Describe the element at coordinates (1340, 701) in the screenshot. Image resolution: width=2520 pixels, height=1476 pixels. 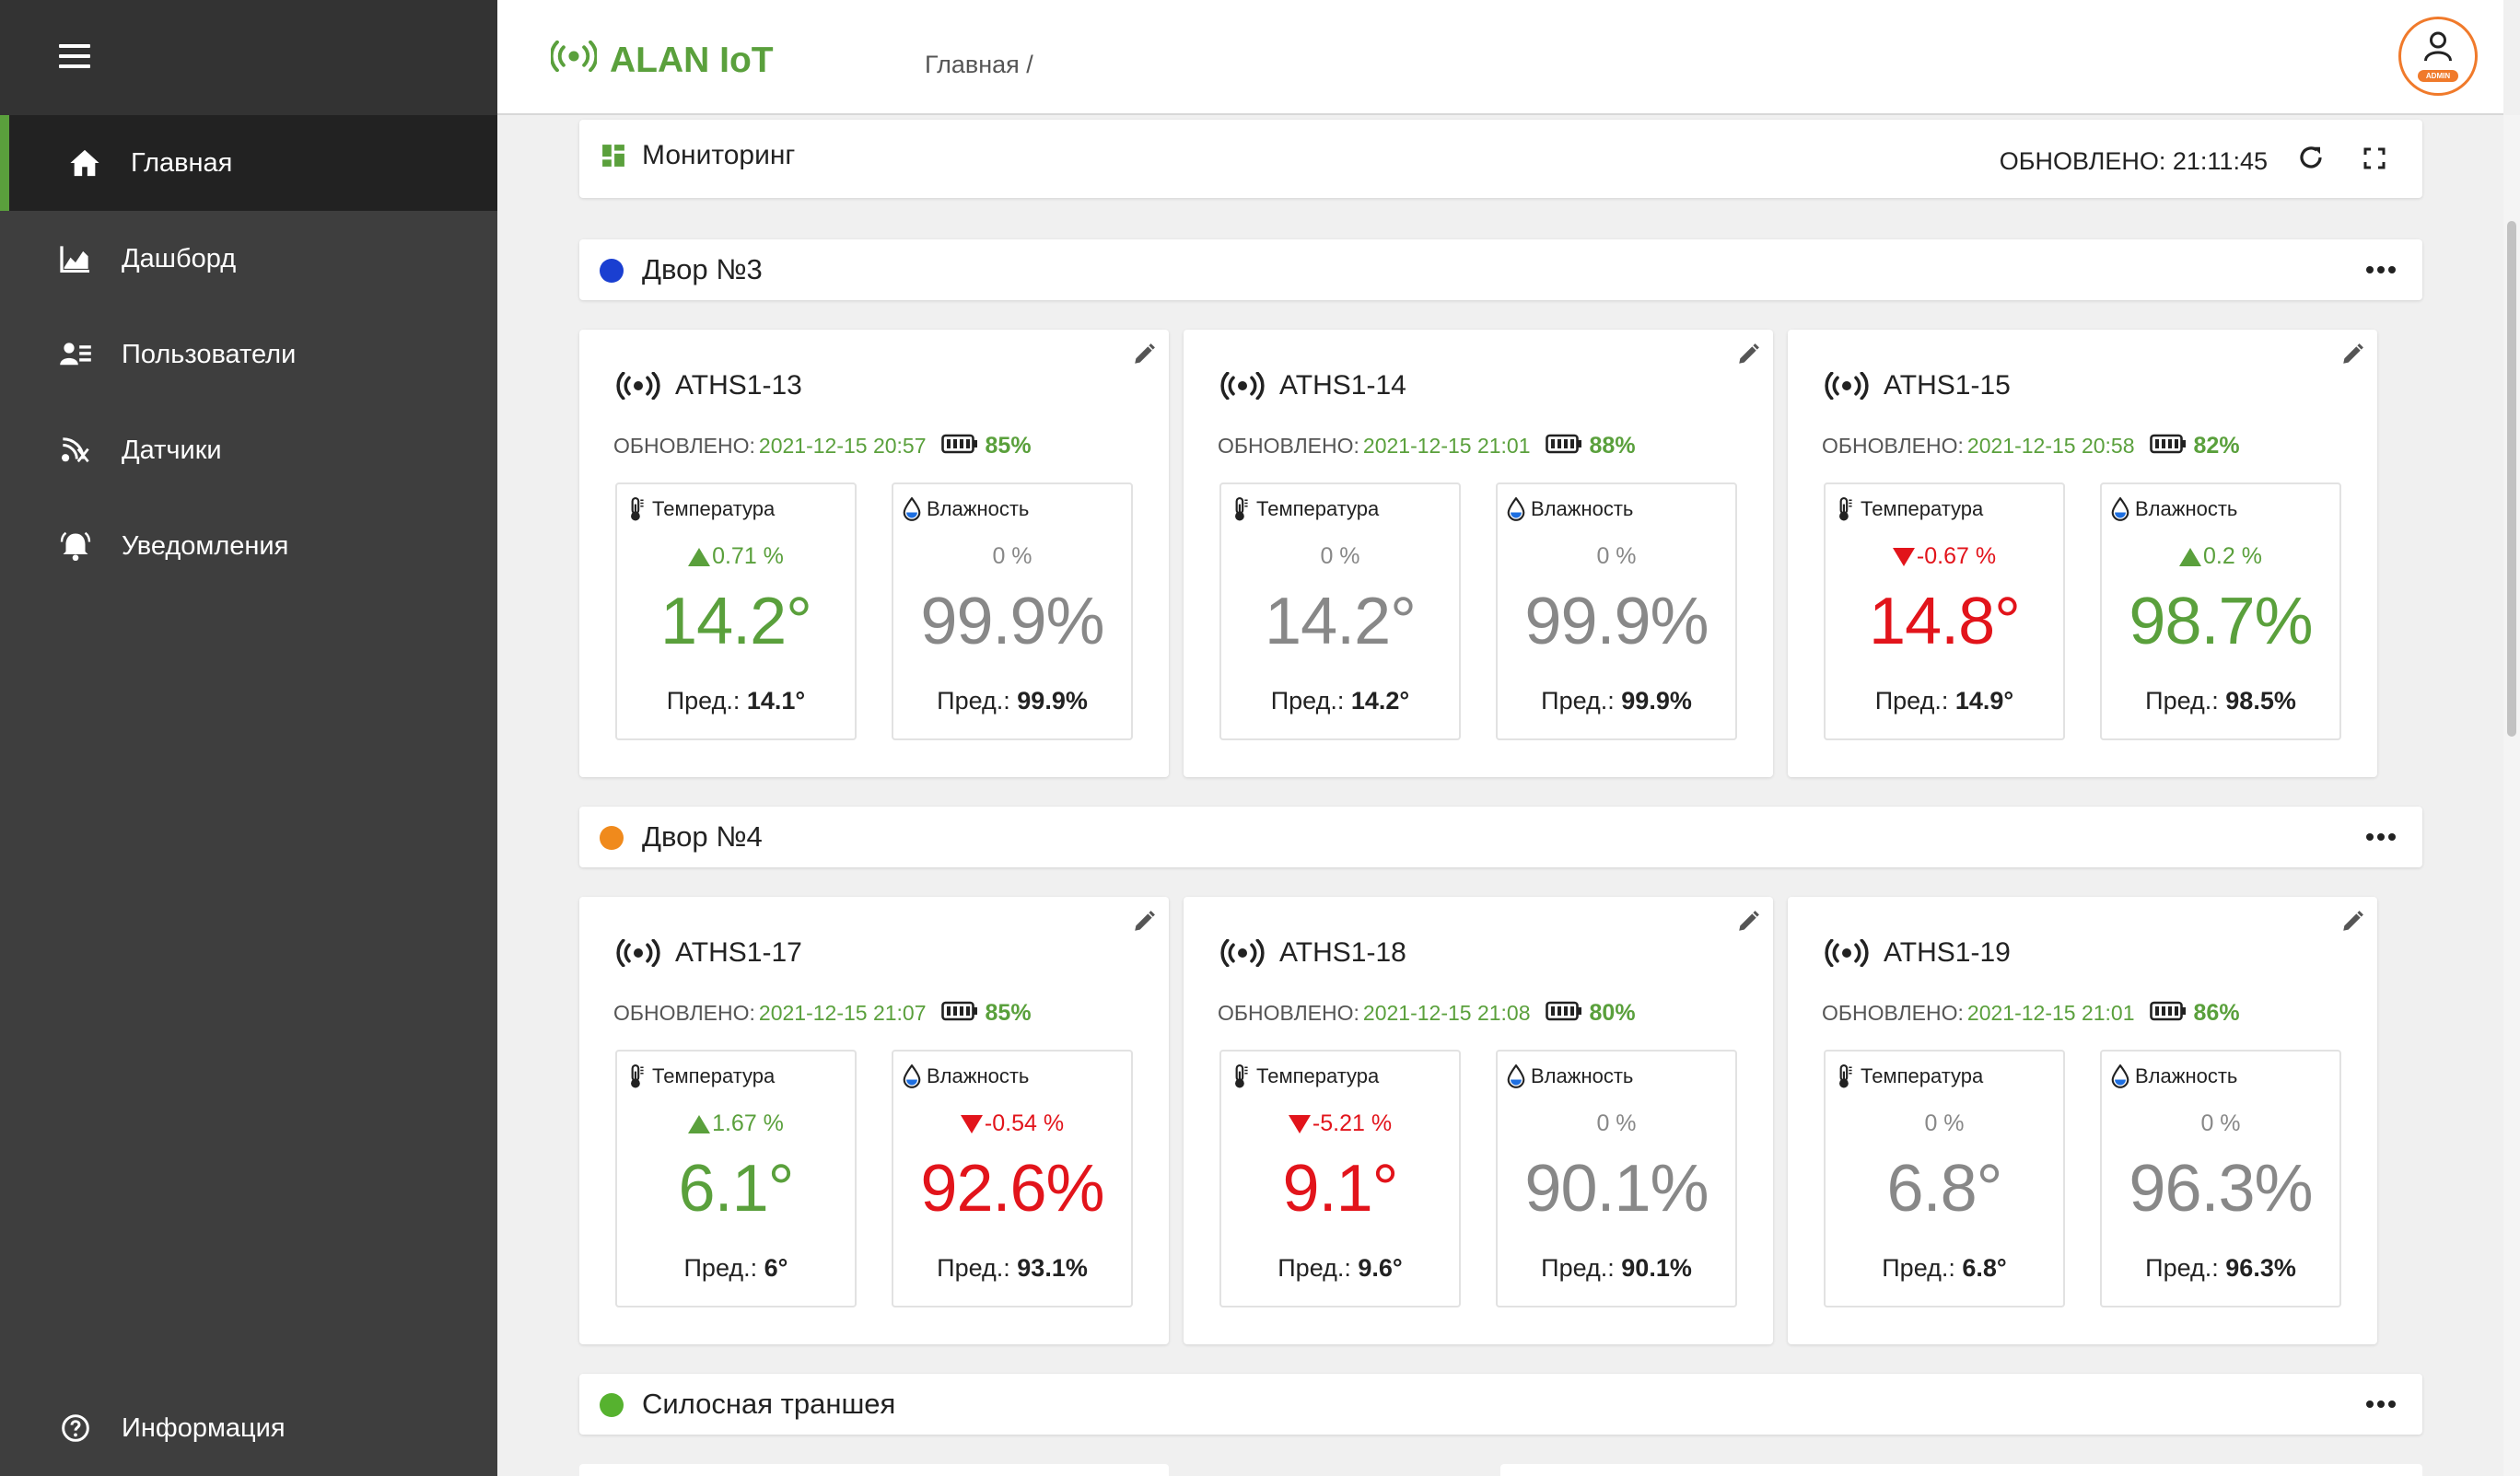
I see `previous-value: Пред.: 14.2°` at that location.